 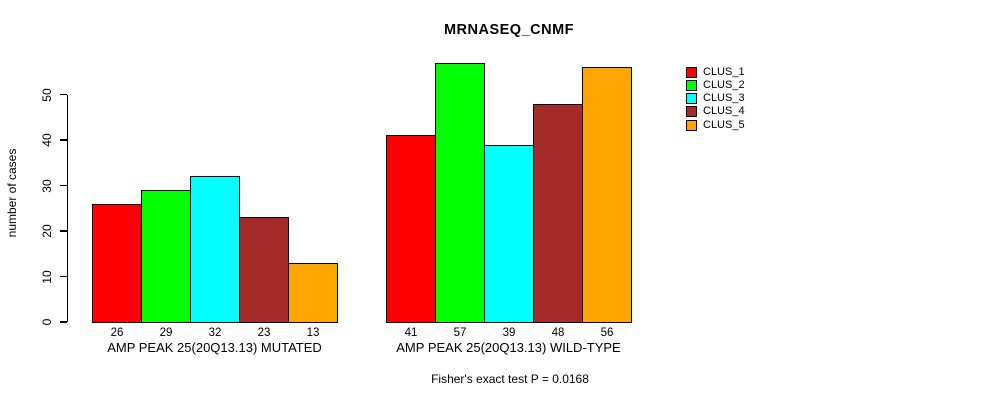 What do you see at coordinates (724, 71) in the screenshot?
I see `legend-label: CLUS_1` at bounding box center [724, 71].